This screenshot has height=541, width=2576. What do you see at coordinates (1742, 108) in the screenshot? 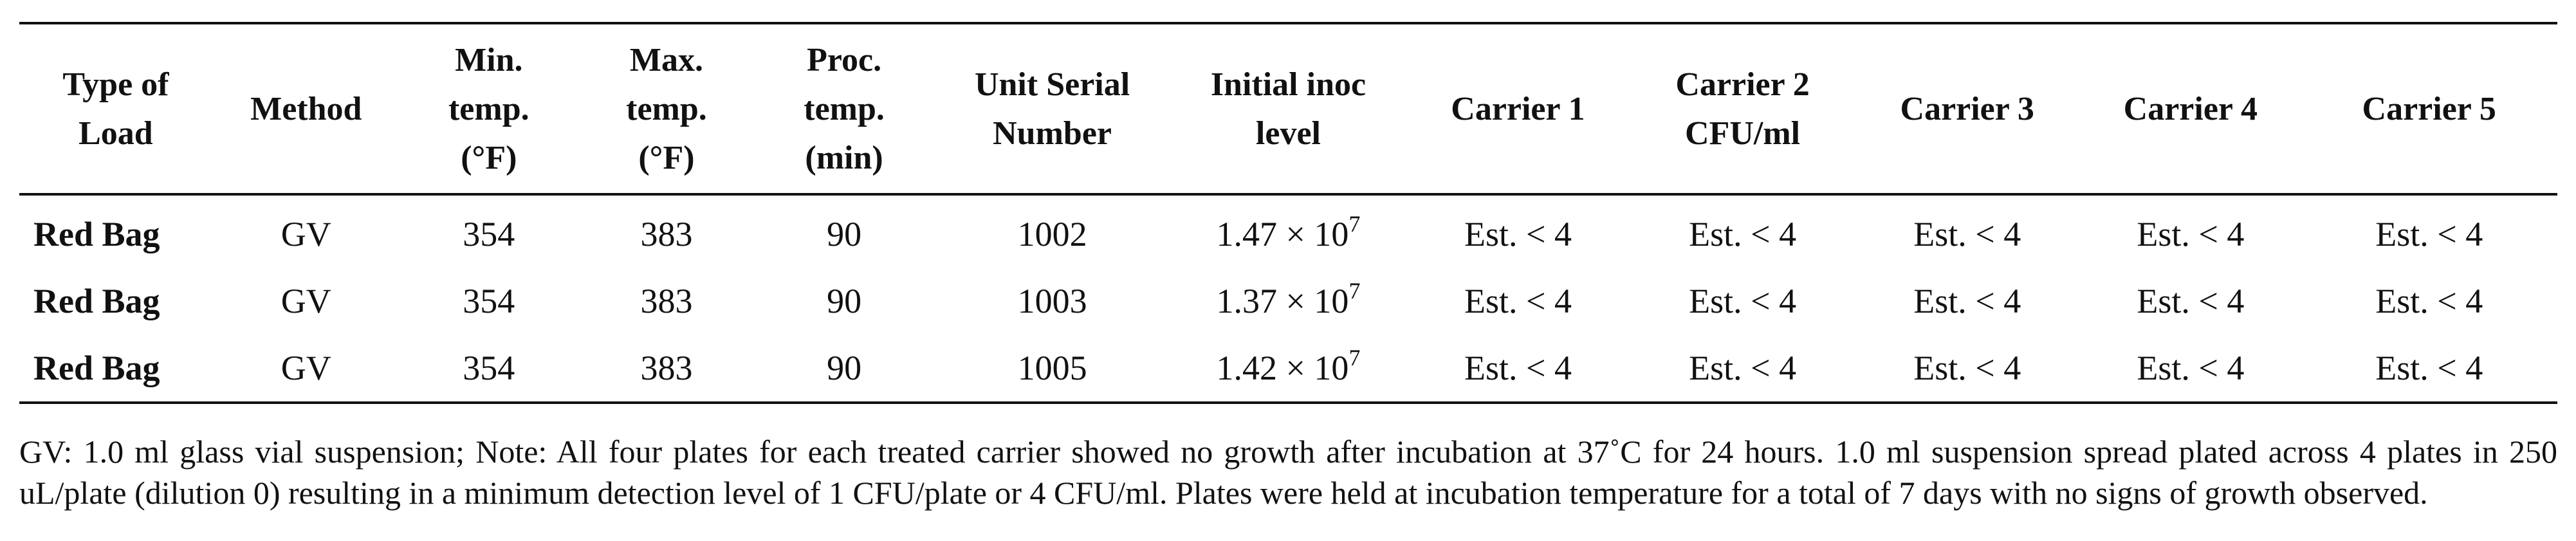
I see `header-carrier-2: Carrier 2 CFU/ml` at bounding box center [1742, 108].